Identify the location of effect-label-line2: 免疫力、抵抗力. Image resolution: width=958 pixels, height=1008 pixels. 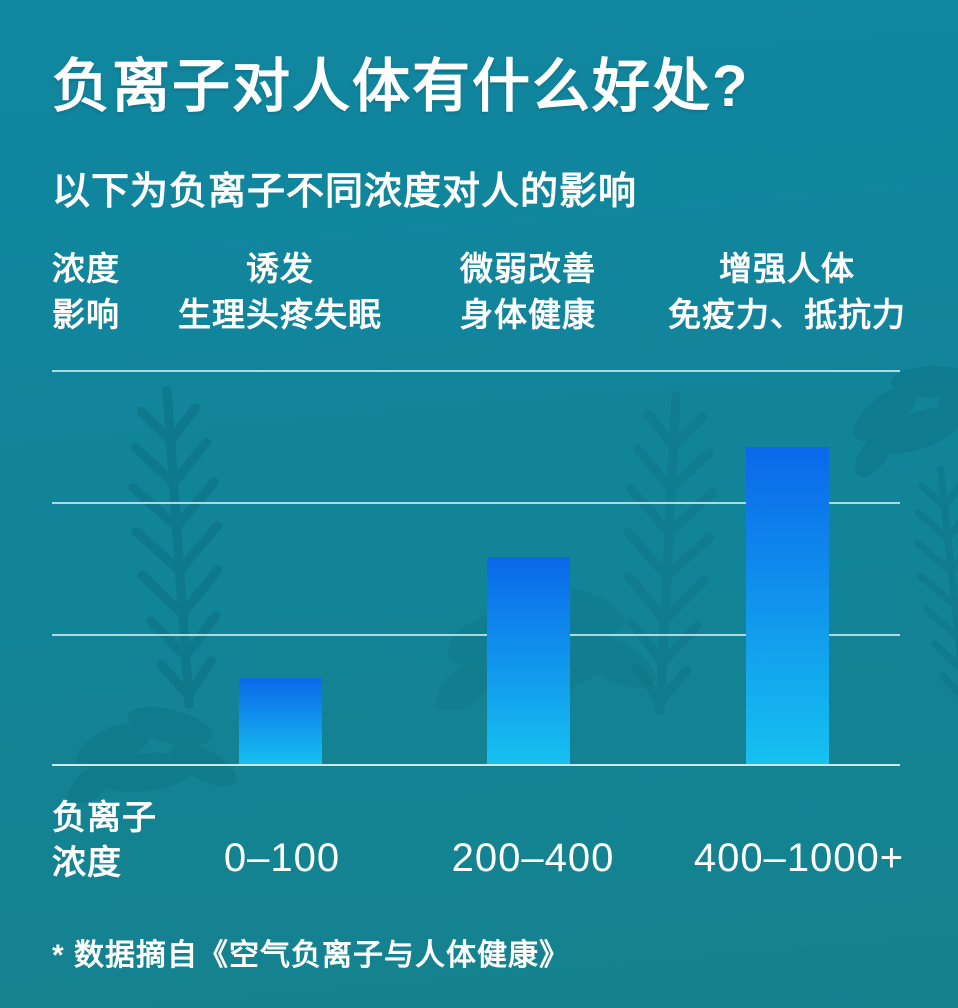
(787, 314).